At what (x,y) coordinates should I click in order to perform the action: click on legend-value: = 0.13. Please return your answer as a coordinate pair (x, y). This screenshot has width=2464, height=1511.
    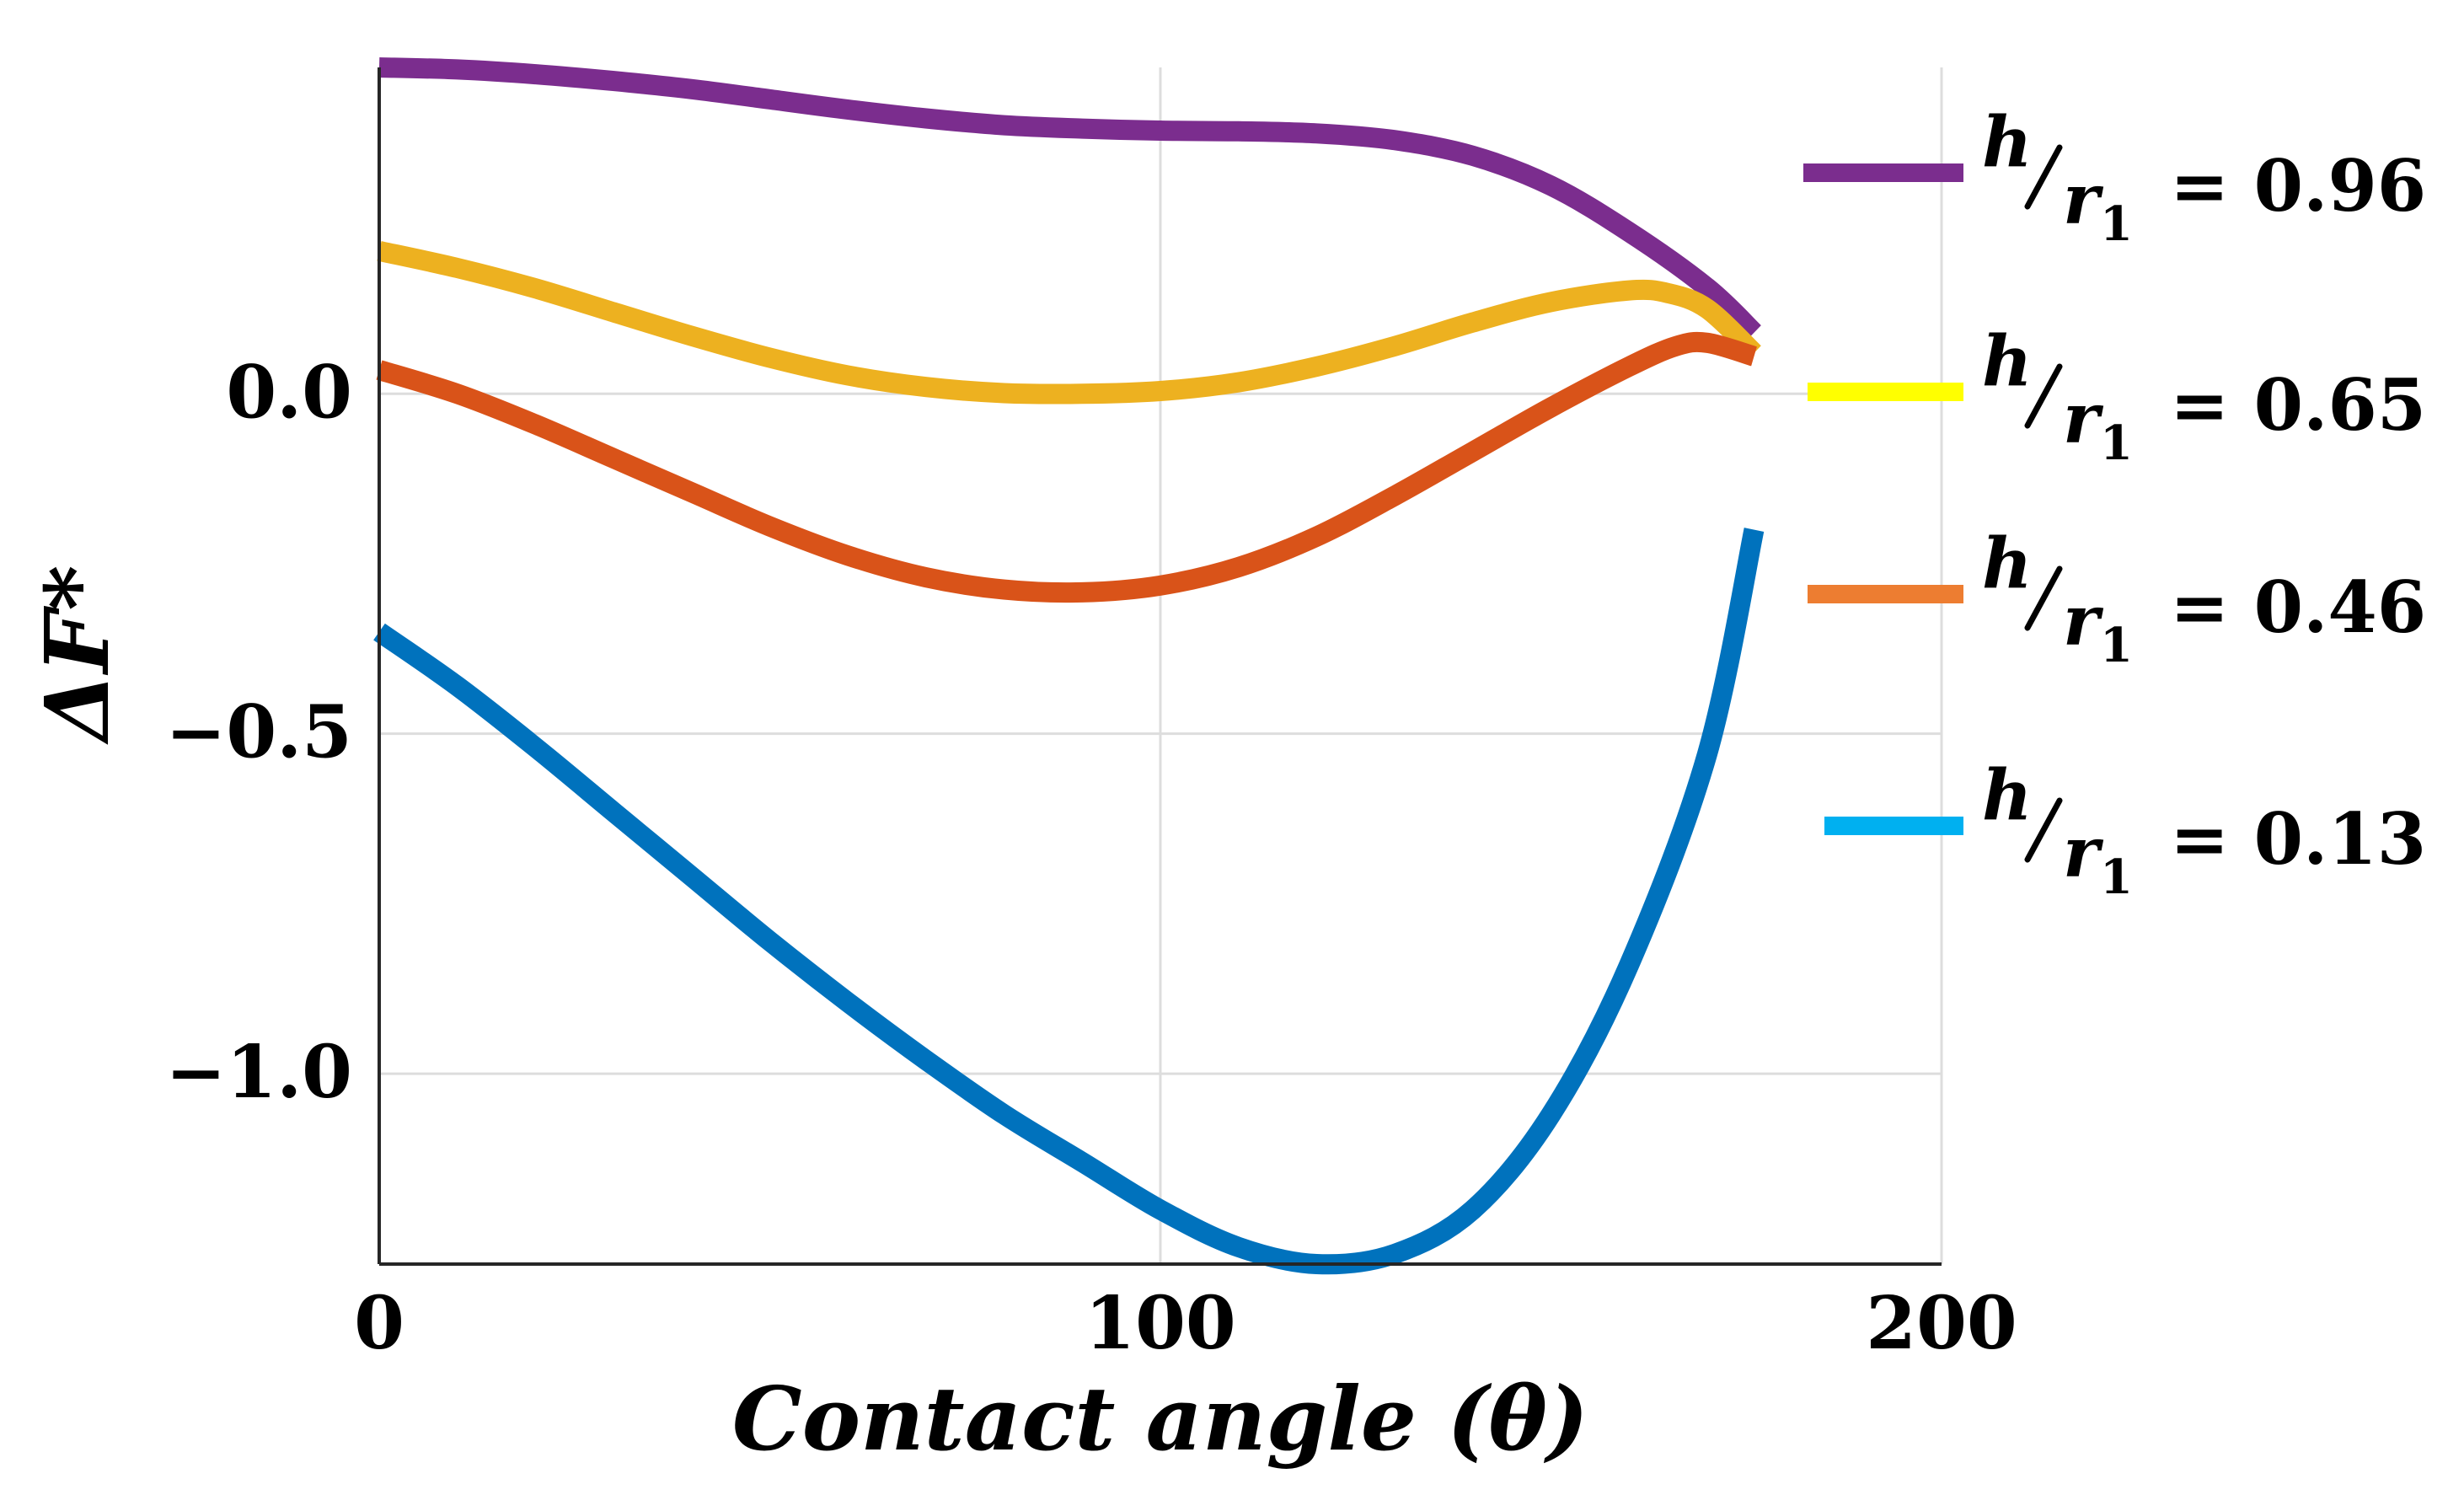
    Looking at the image, I should click on (2298, 839).